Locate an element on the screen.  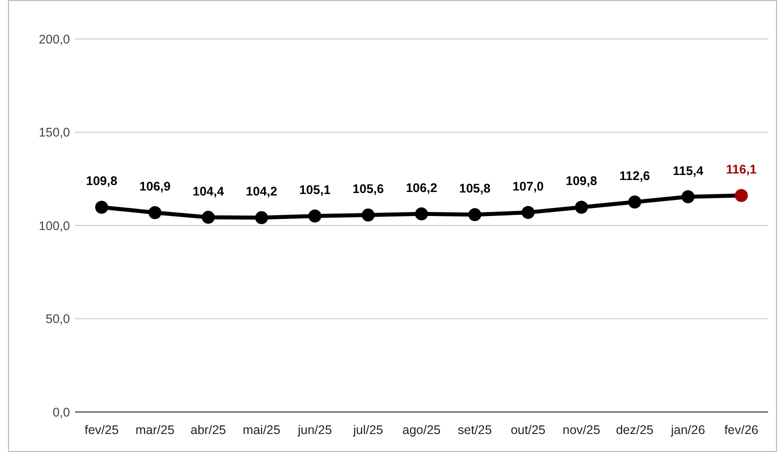
x-tick-label: nov/25 is located at coordinates (581, 430).